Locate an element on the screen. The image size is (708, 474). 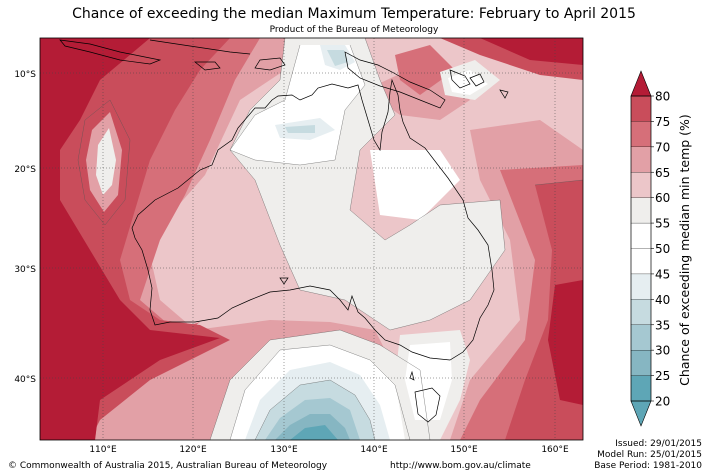
lat-label-10s: 10°S is located at coordinates (25, 75).